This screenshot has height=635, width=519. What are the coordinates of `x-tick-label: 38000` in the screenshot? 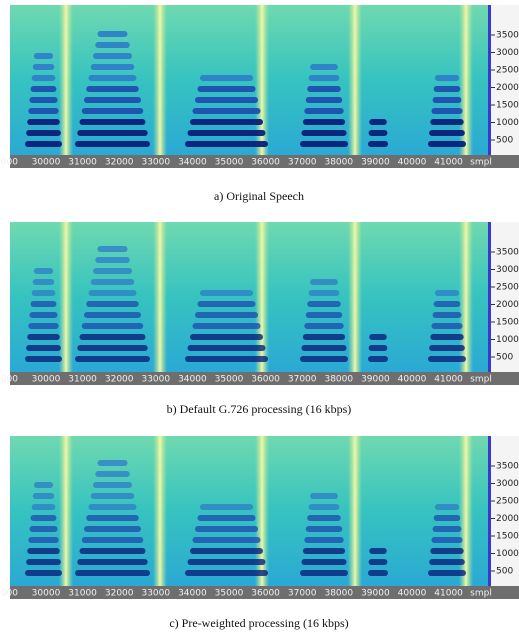 It's located at (338, 594).